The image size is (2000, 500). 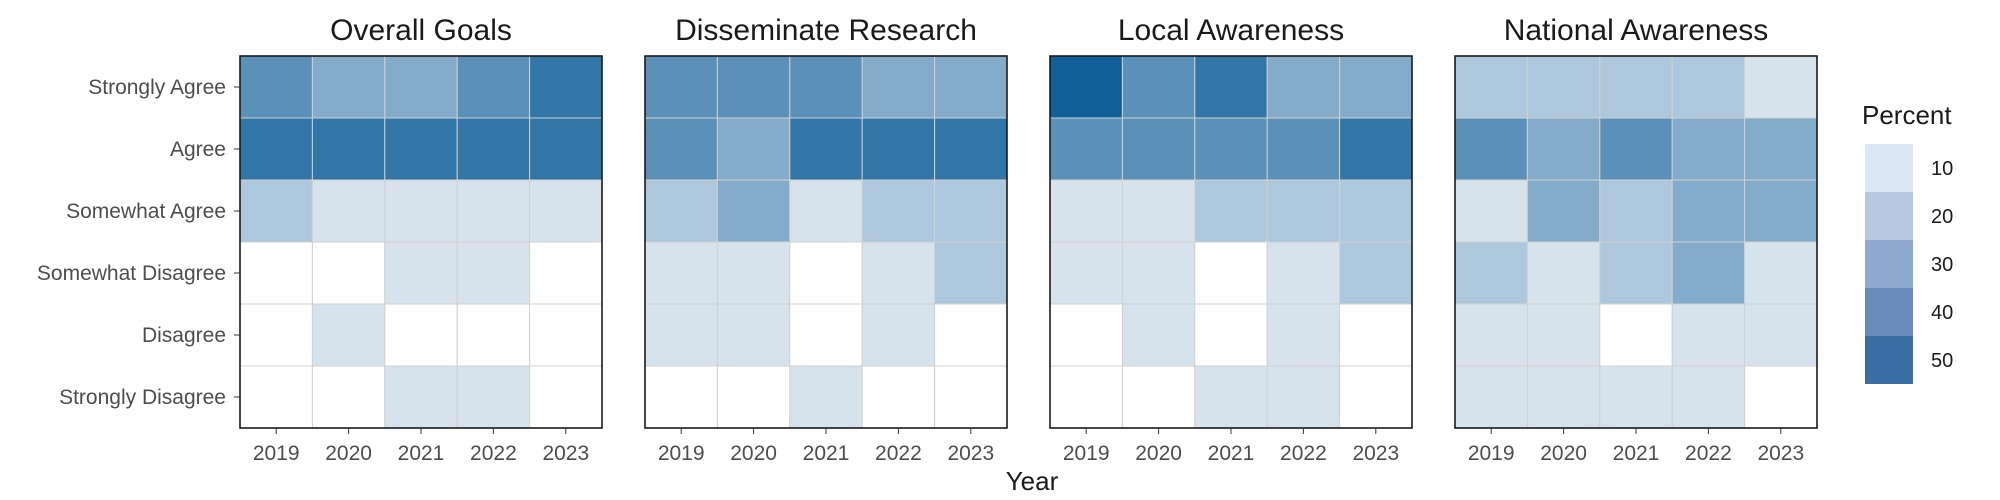 What do you see at coordinates (142, 397) in the screenshot?
I see `y-tick-label: Strongly Disagree` at bounding box center [142, 397].